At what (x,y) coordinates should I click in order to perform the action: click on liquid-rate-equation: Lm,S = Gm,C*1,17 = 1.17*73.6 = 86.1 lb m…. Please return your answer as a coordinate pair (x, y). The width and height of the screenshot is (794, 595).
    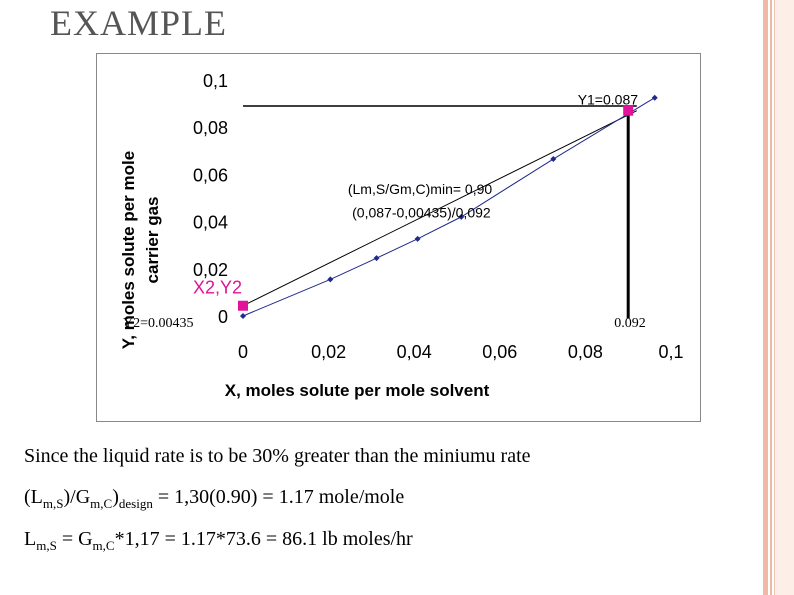
    Looking at the image, I should click on (218, 540).